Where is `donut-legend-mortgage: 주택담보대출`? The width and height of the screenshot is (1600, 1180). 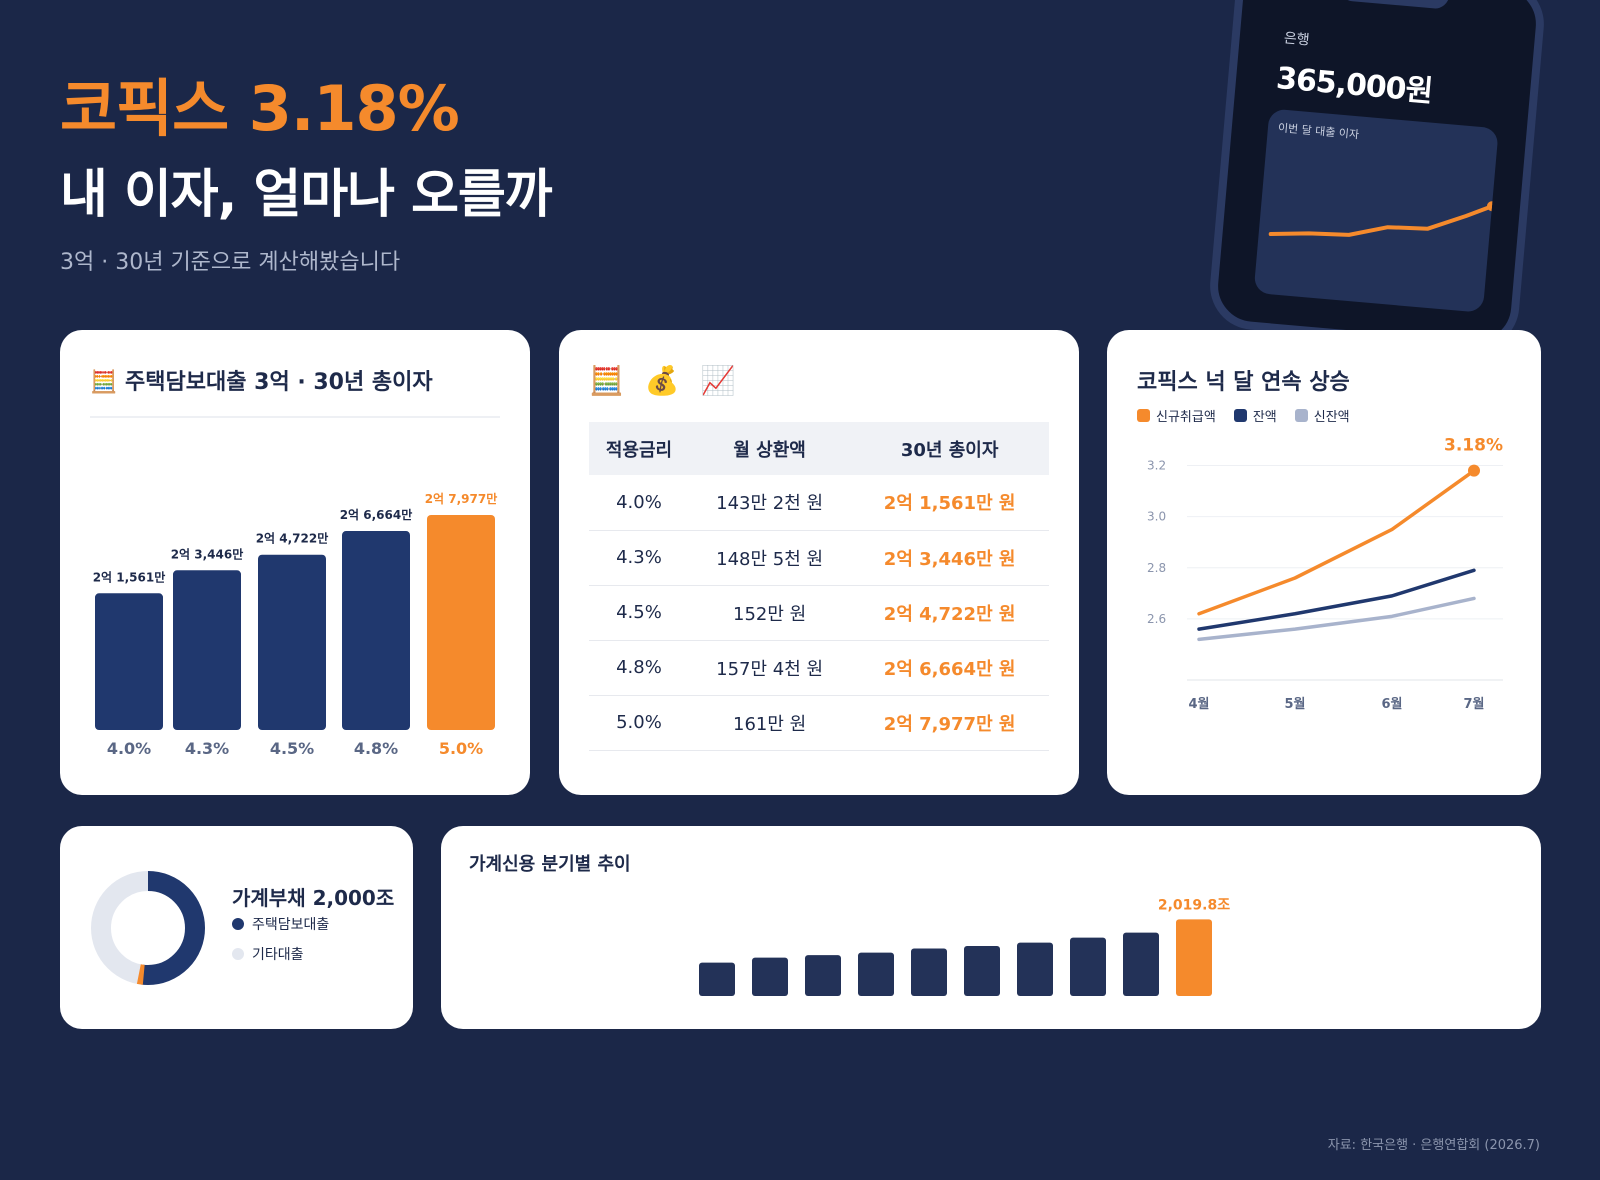
donut-legend-mortgage: 주택담보대출 is located at coordinates (280, 924).